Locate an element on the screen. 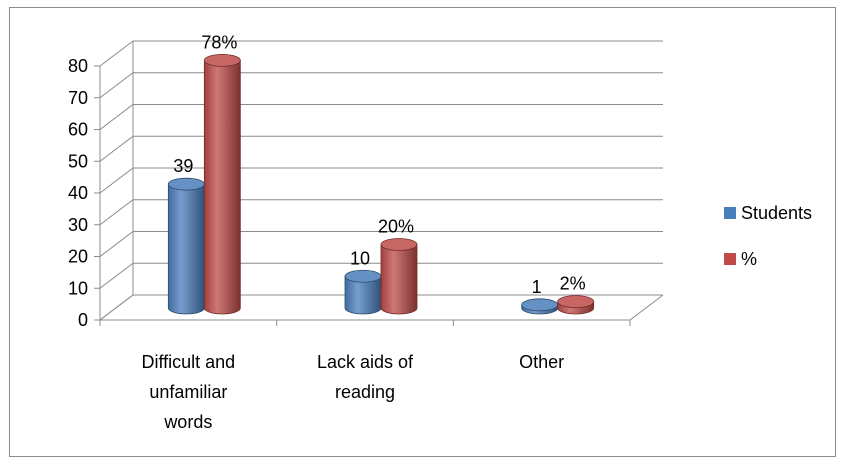 This screenshot has height=466, width=849. y-tick-label: 80 is located at coordinates (78, 66).